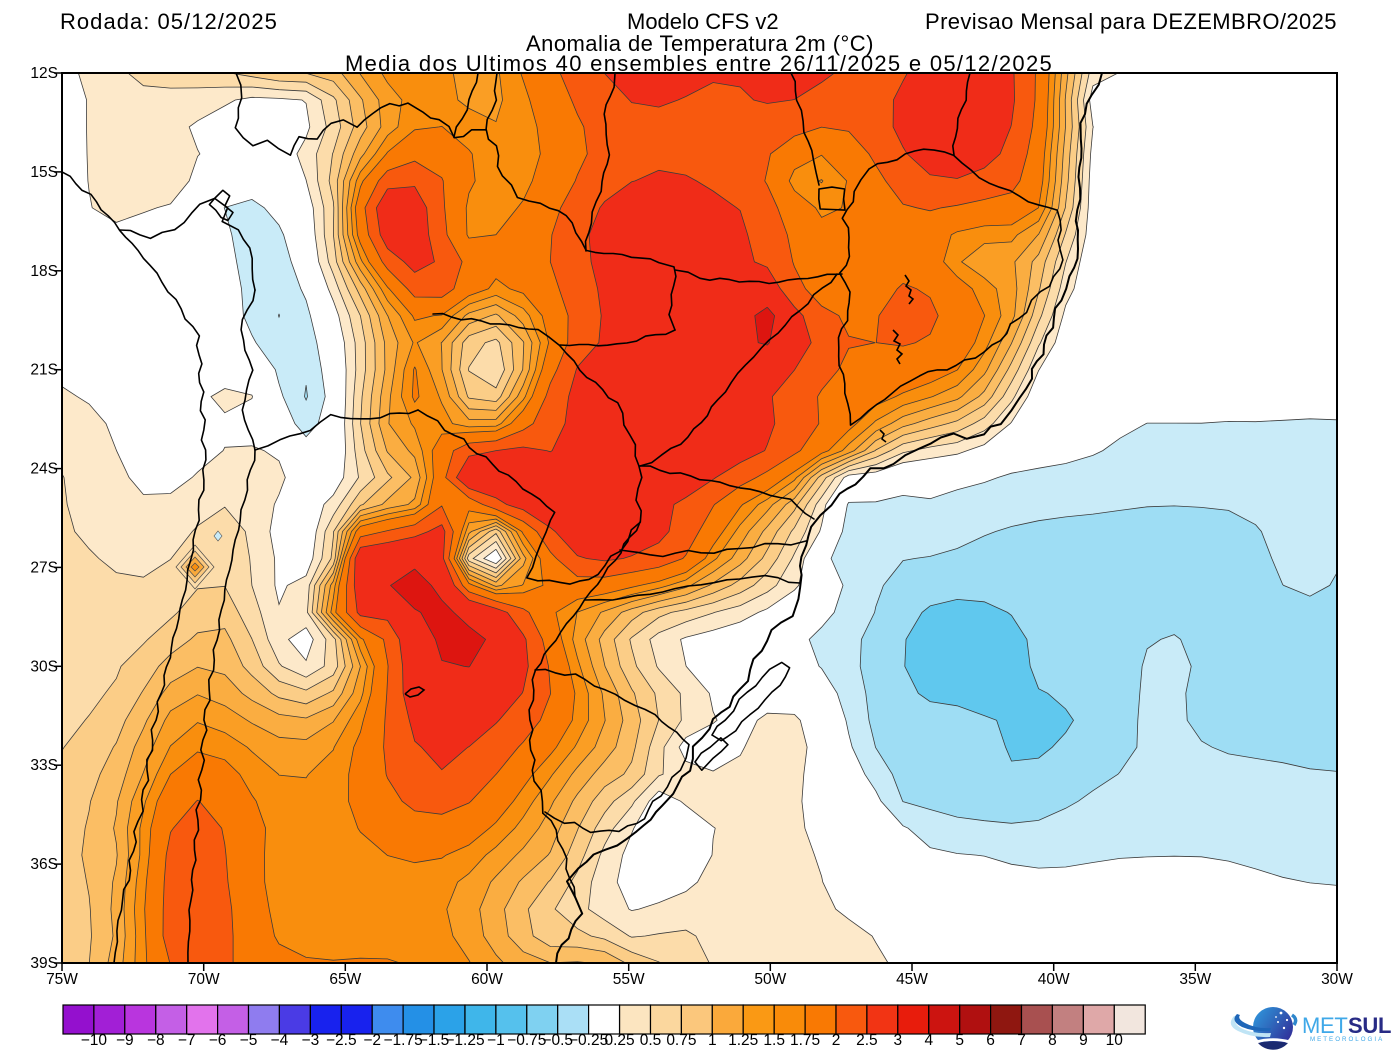 Image resolution: width=1400 pixels, height=1052 pixels. What do you see at coordinates (496, 1040) in the screenshot?
I see `svg-text: −1` at bounding box center [496, 1040].